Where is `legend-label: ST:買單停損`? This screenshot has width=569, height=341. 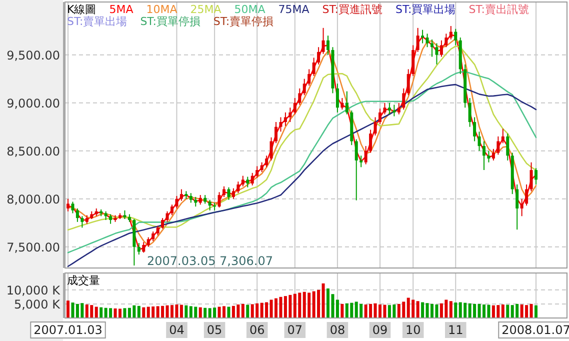
legend-label: ST:買單停損 is located at coordinates (170, 21).